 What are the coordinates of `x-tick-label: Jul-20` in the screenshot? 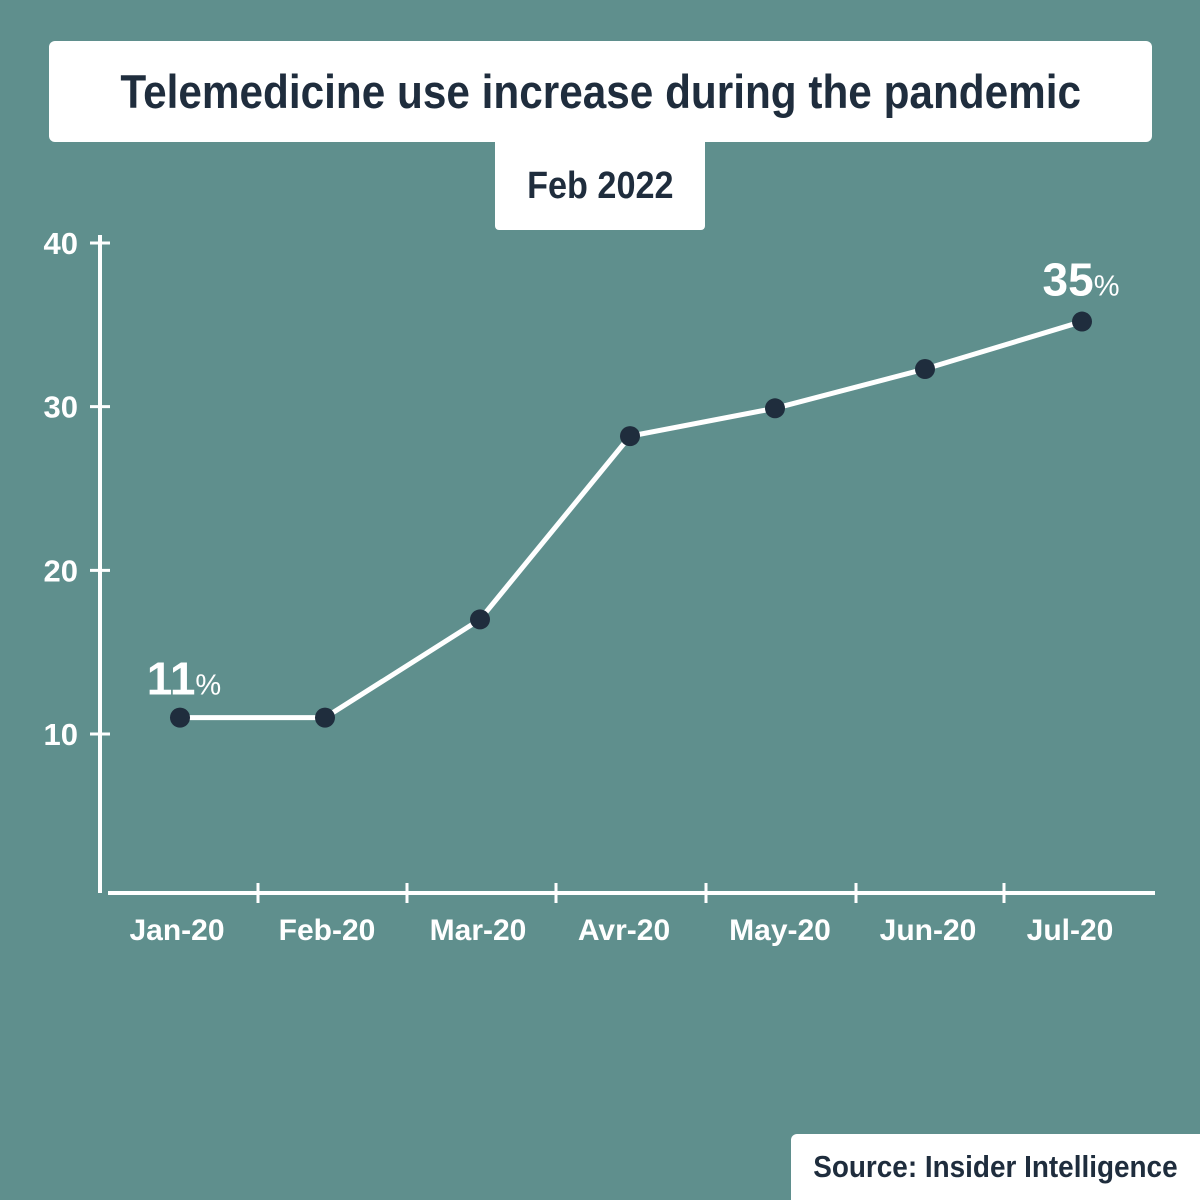 It's located at (1070, 930).